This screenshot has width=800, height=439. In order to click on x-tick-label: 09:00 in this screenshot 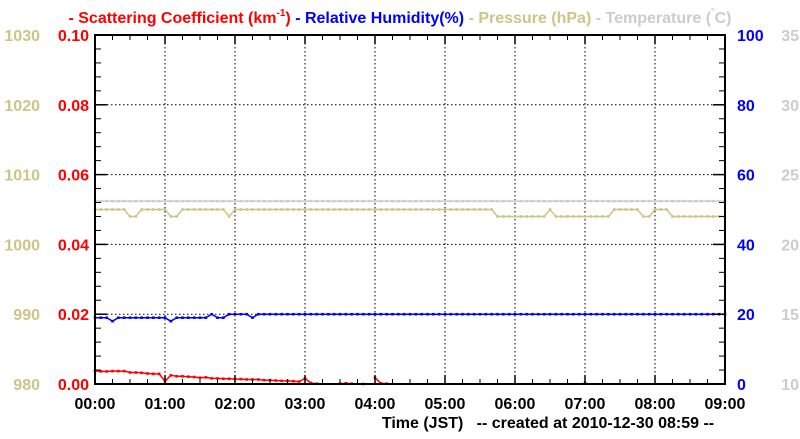, I will do `click(725, 404)`.